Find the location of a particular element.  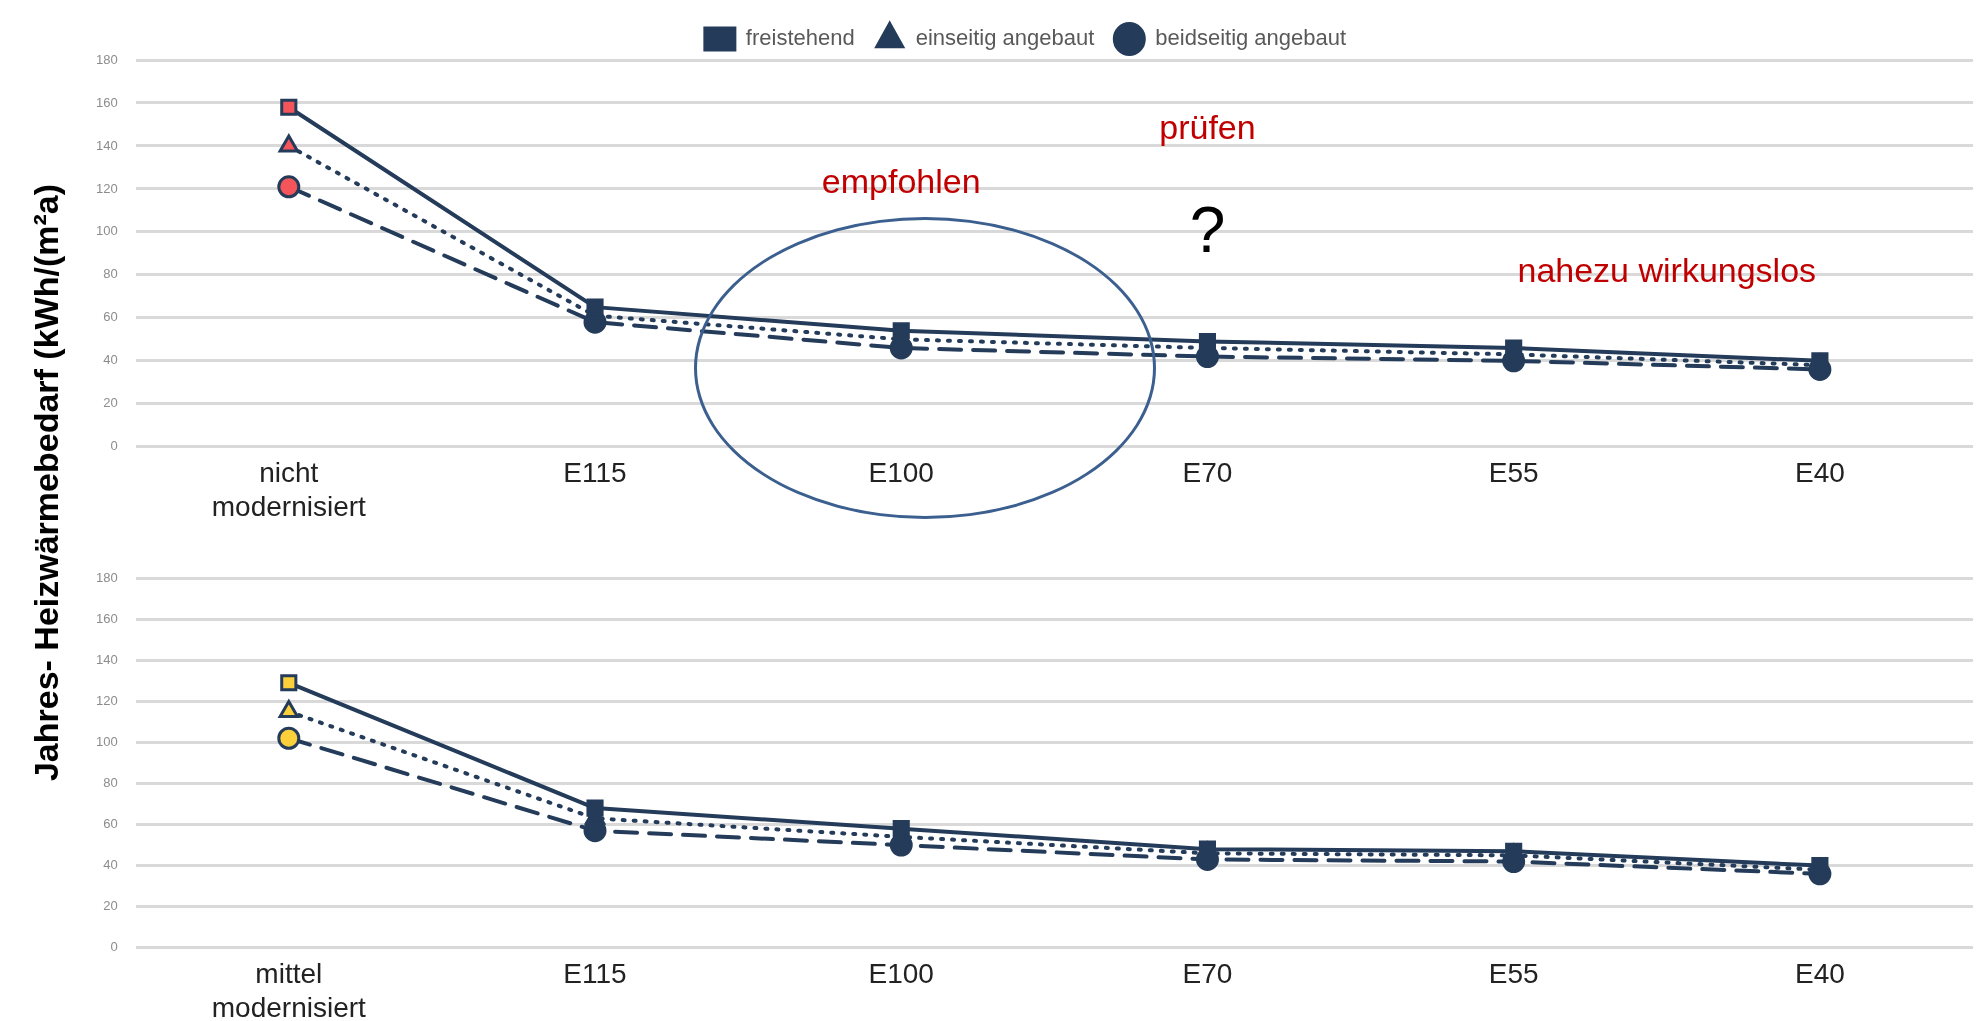

annotation: ? is located at coordinates (1207, 229).